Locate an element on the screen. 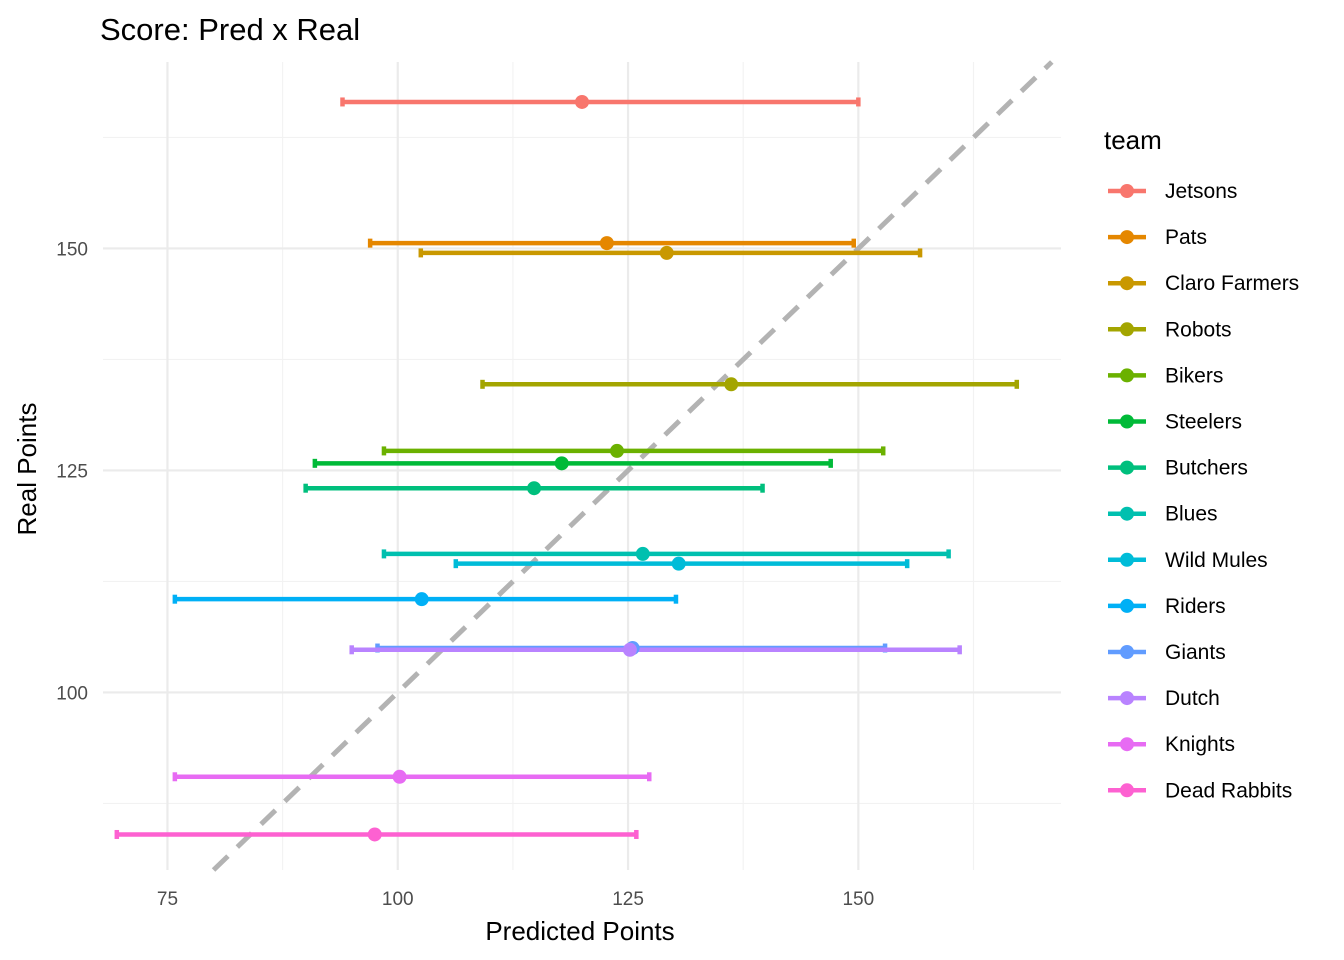  y-tick-label: 125 is located at coordinates (72, 471).